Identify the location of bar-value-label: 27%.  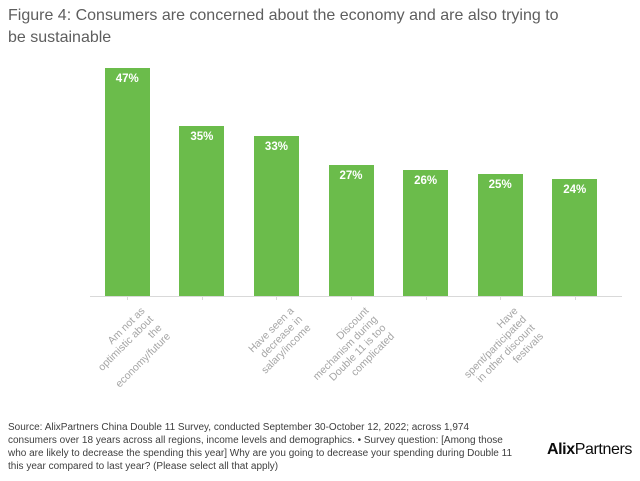
(351, 176).